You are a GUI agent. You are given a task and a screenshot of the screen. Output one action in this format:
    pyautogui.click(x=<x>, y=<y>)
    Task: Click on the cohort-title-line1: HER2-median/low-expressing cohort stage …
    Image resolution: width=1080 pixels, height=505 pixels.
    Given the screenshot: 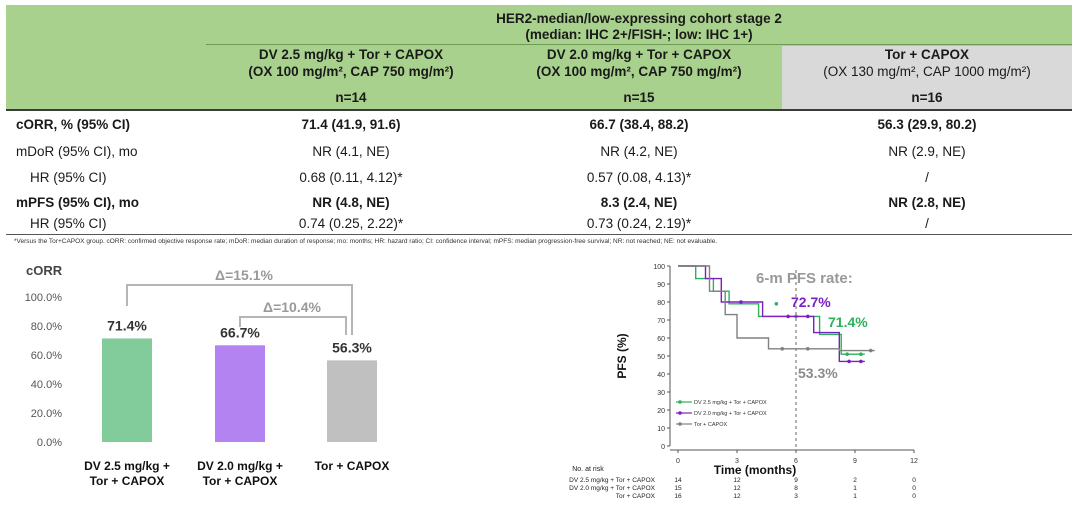 What is the action you would take?
    pyautogui.click(x=639, y=18)
    